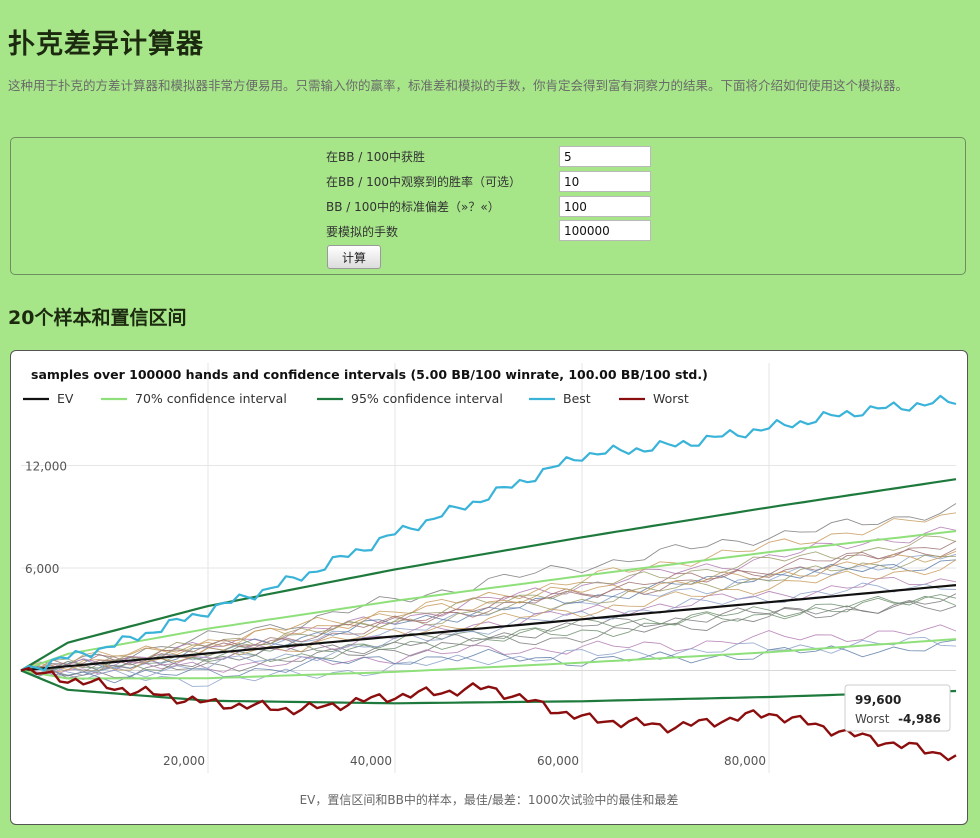 This screenshot has width=980, height=838. Describe the element at coordinates (878, 700) in the screenshot. I see `tooltip-x-value: 99,600` at that location.